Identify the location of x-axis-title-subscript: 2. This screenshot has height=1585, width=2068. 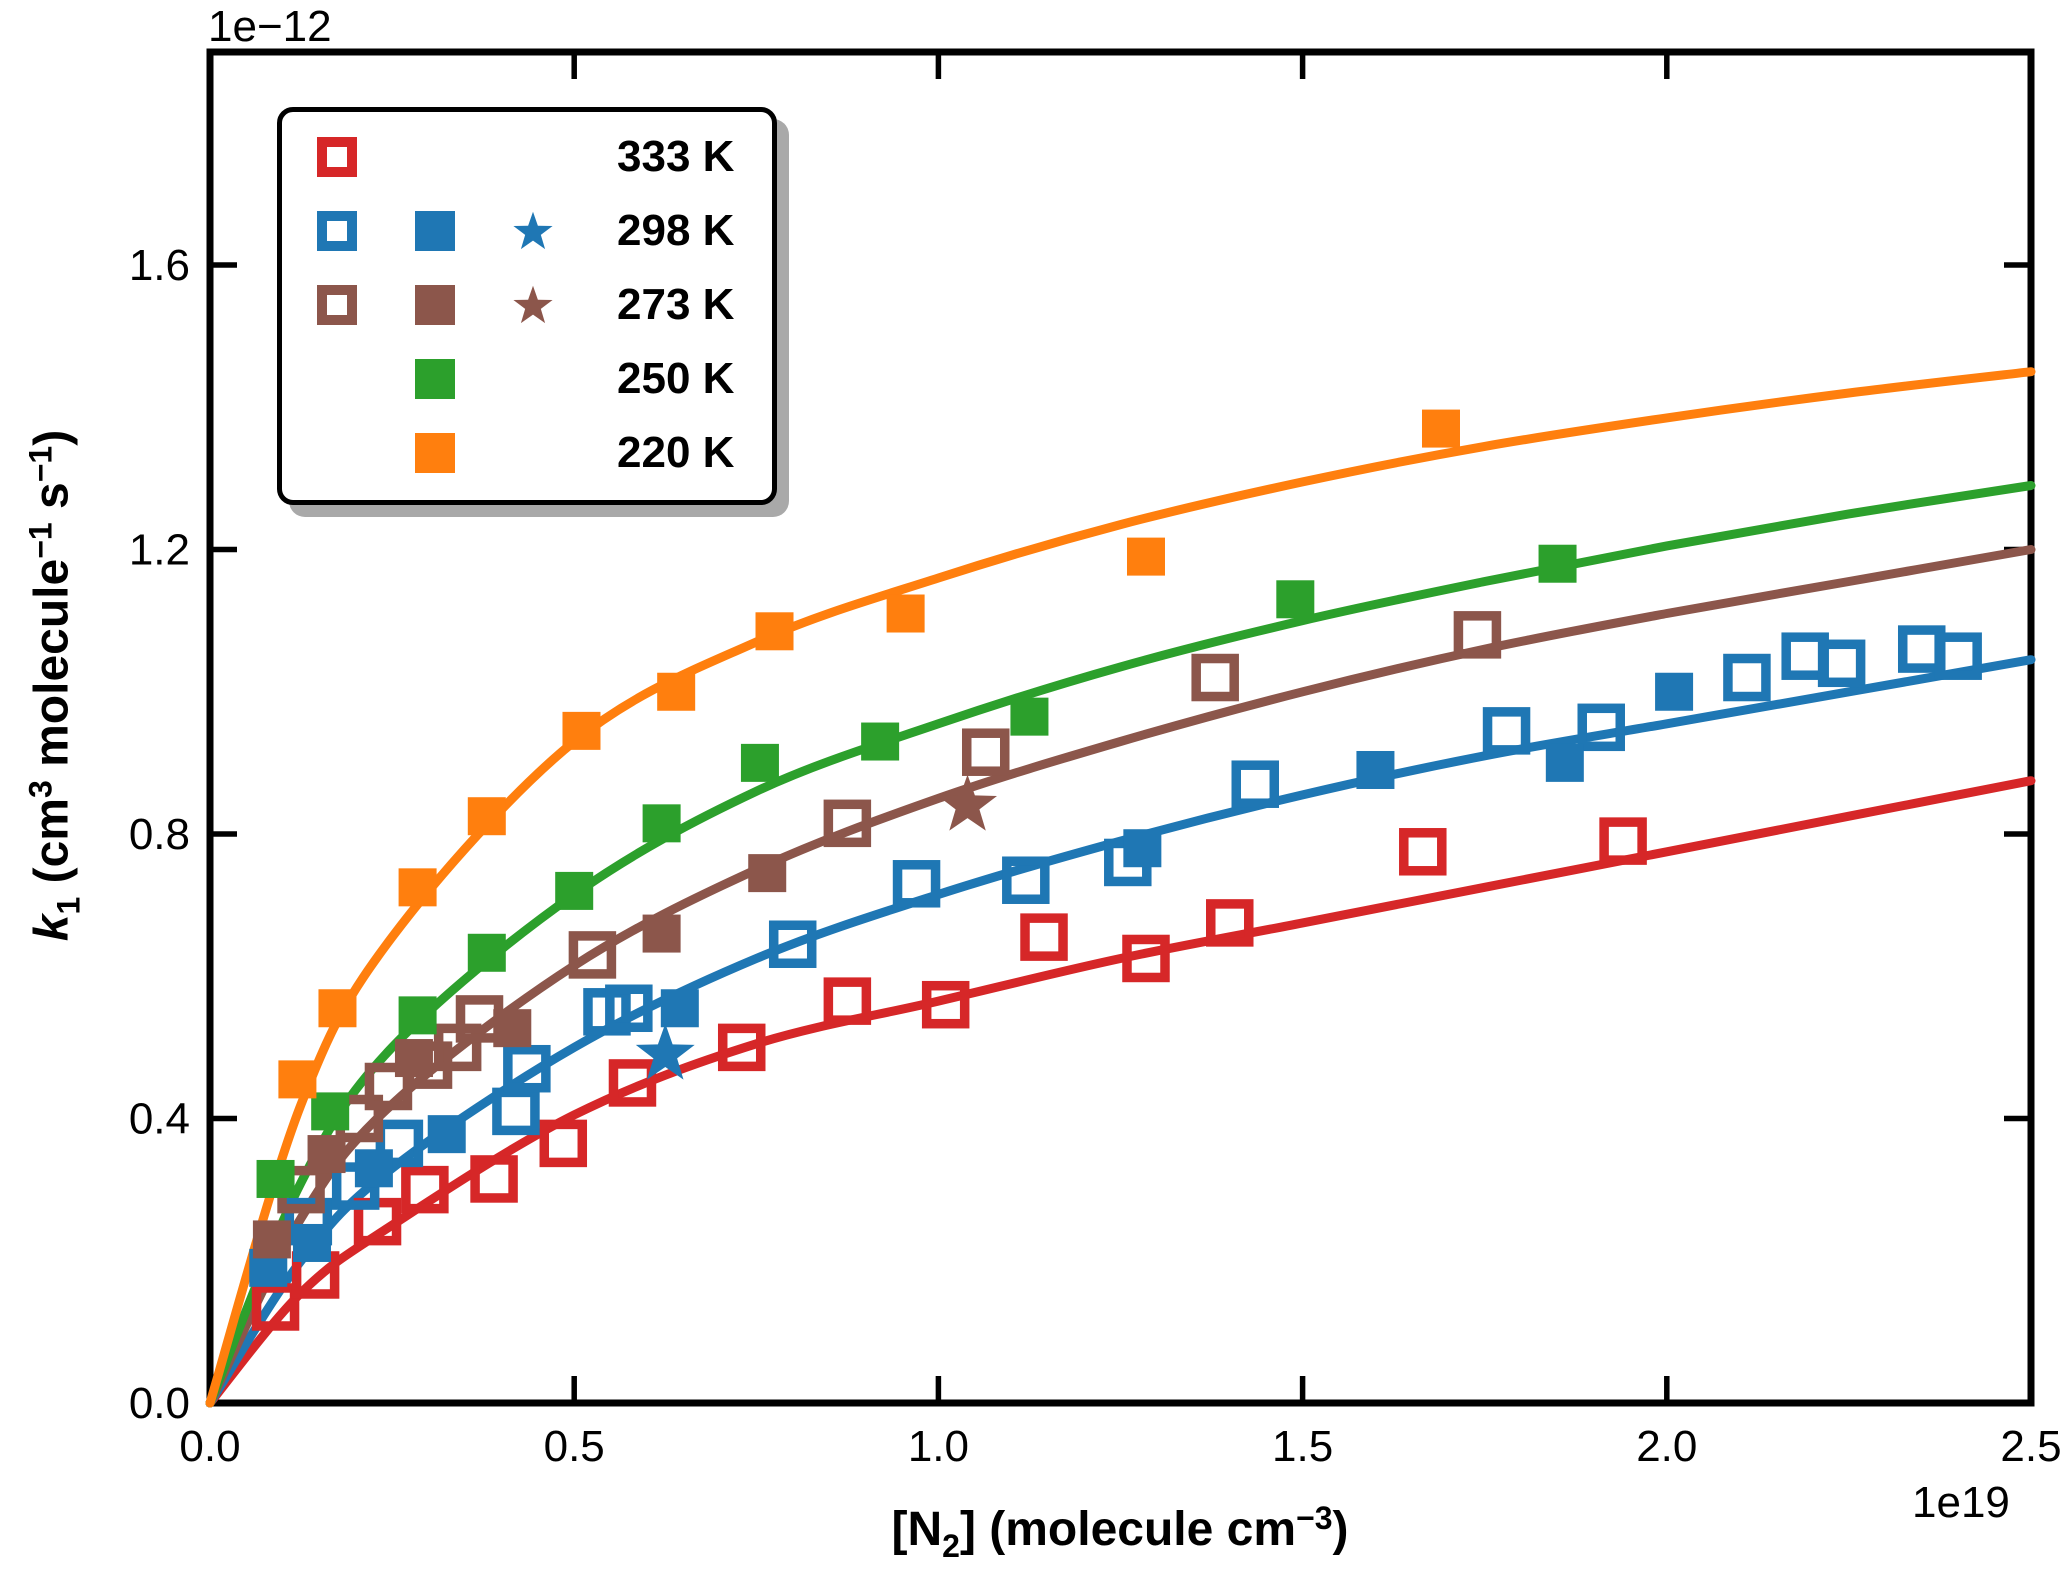
(951, 1546).